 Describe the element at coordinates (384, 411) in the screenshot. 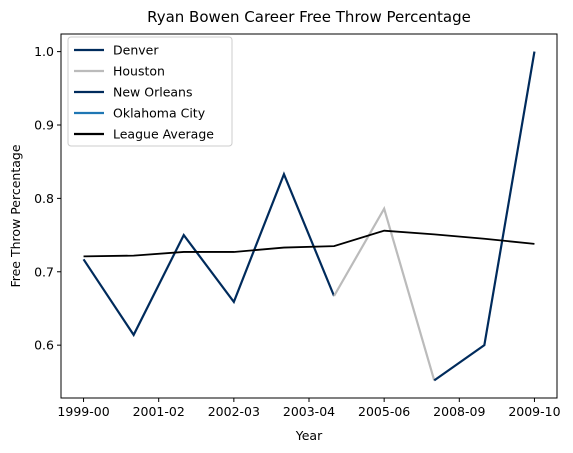

I see `x-tick-label: 2005-06` at that location.